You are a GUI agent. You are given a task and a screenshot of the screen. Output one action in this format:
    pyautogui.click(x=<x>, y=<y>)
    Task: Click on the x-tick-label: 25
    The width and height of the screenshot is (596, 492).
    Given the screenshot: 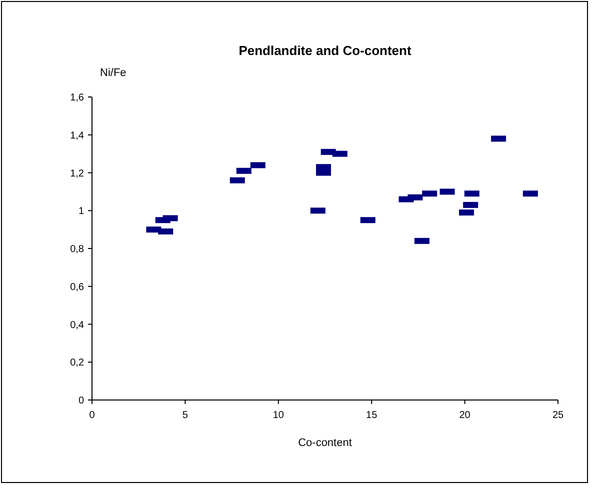 What is the action you would take?
    pyautogui.click(x=558, y=415)
    